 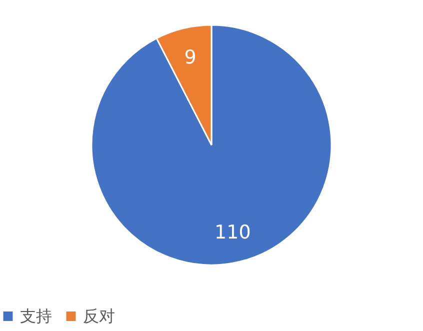 What do you see at coordinates (232, 232) in the screenshot?
I see `data-label: 110` at bounding box center [232, 232].